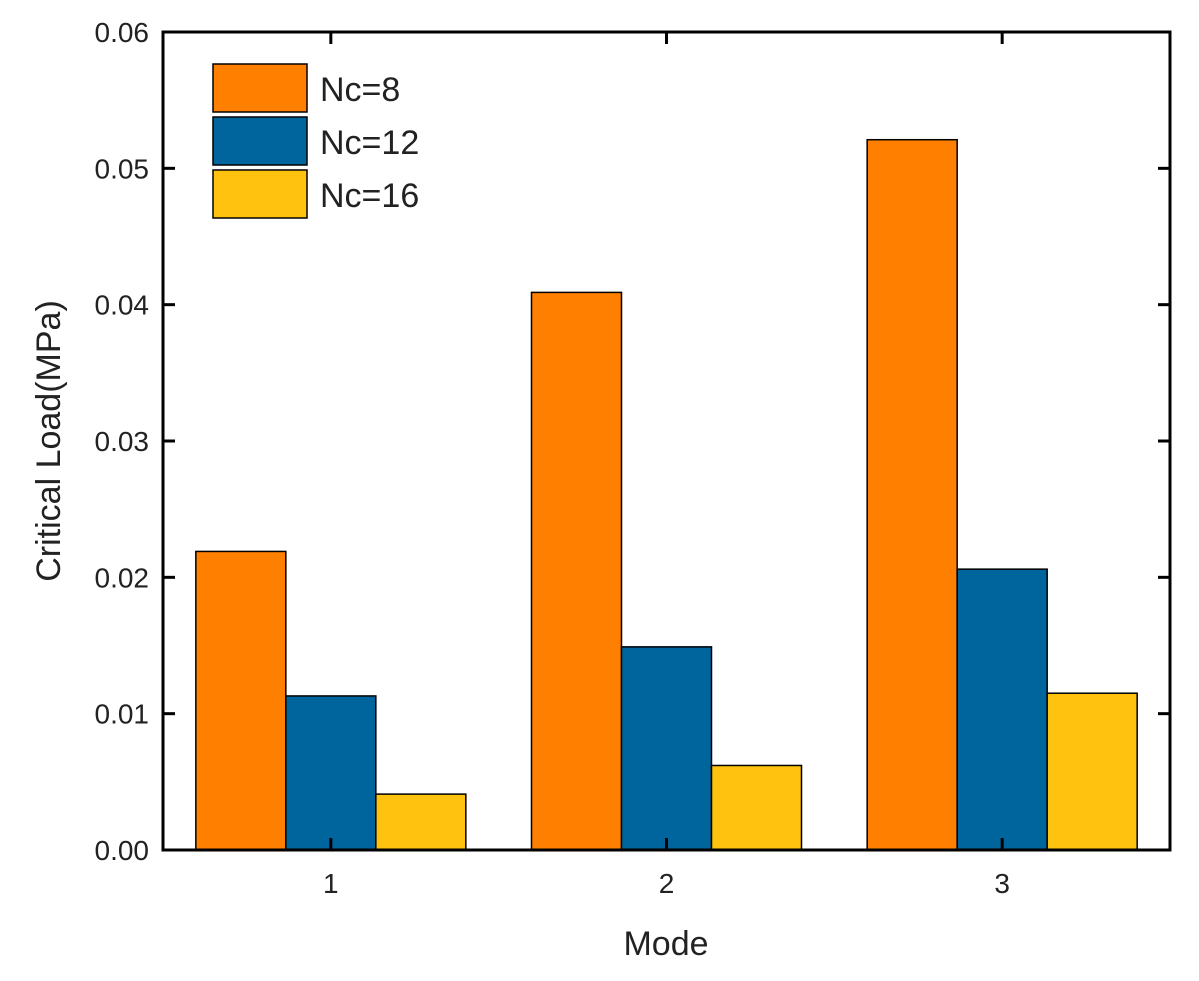  Describe the element at coordinates (122, 577) in the screenshot. I see `y-tick-label: 0.02` at that location.